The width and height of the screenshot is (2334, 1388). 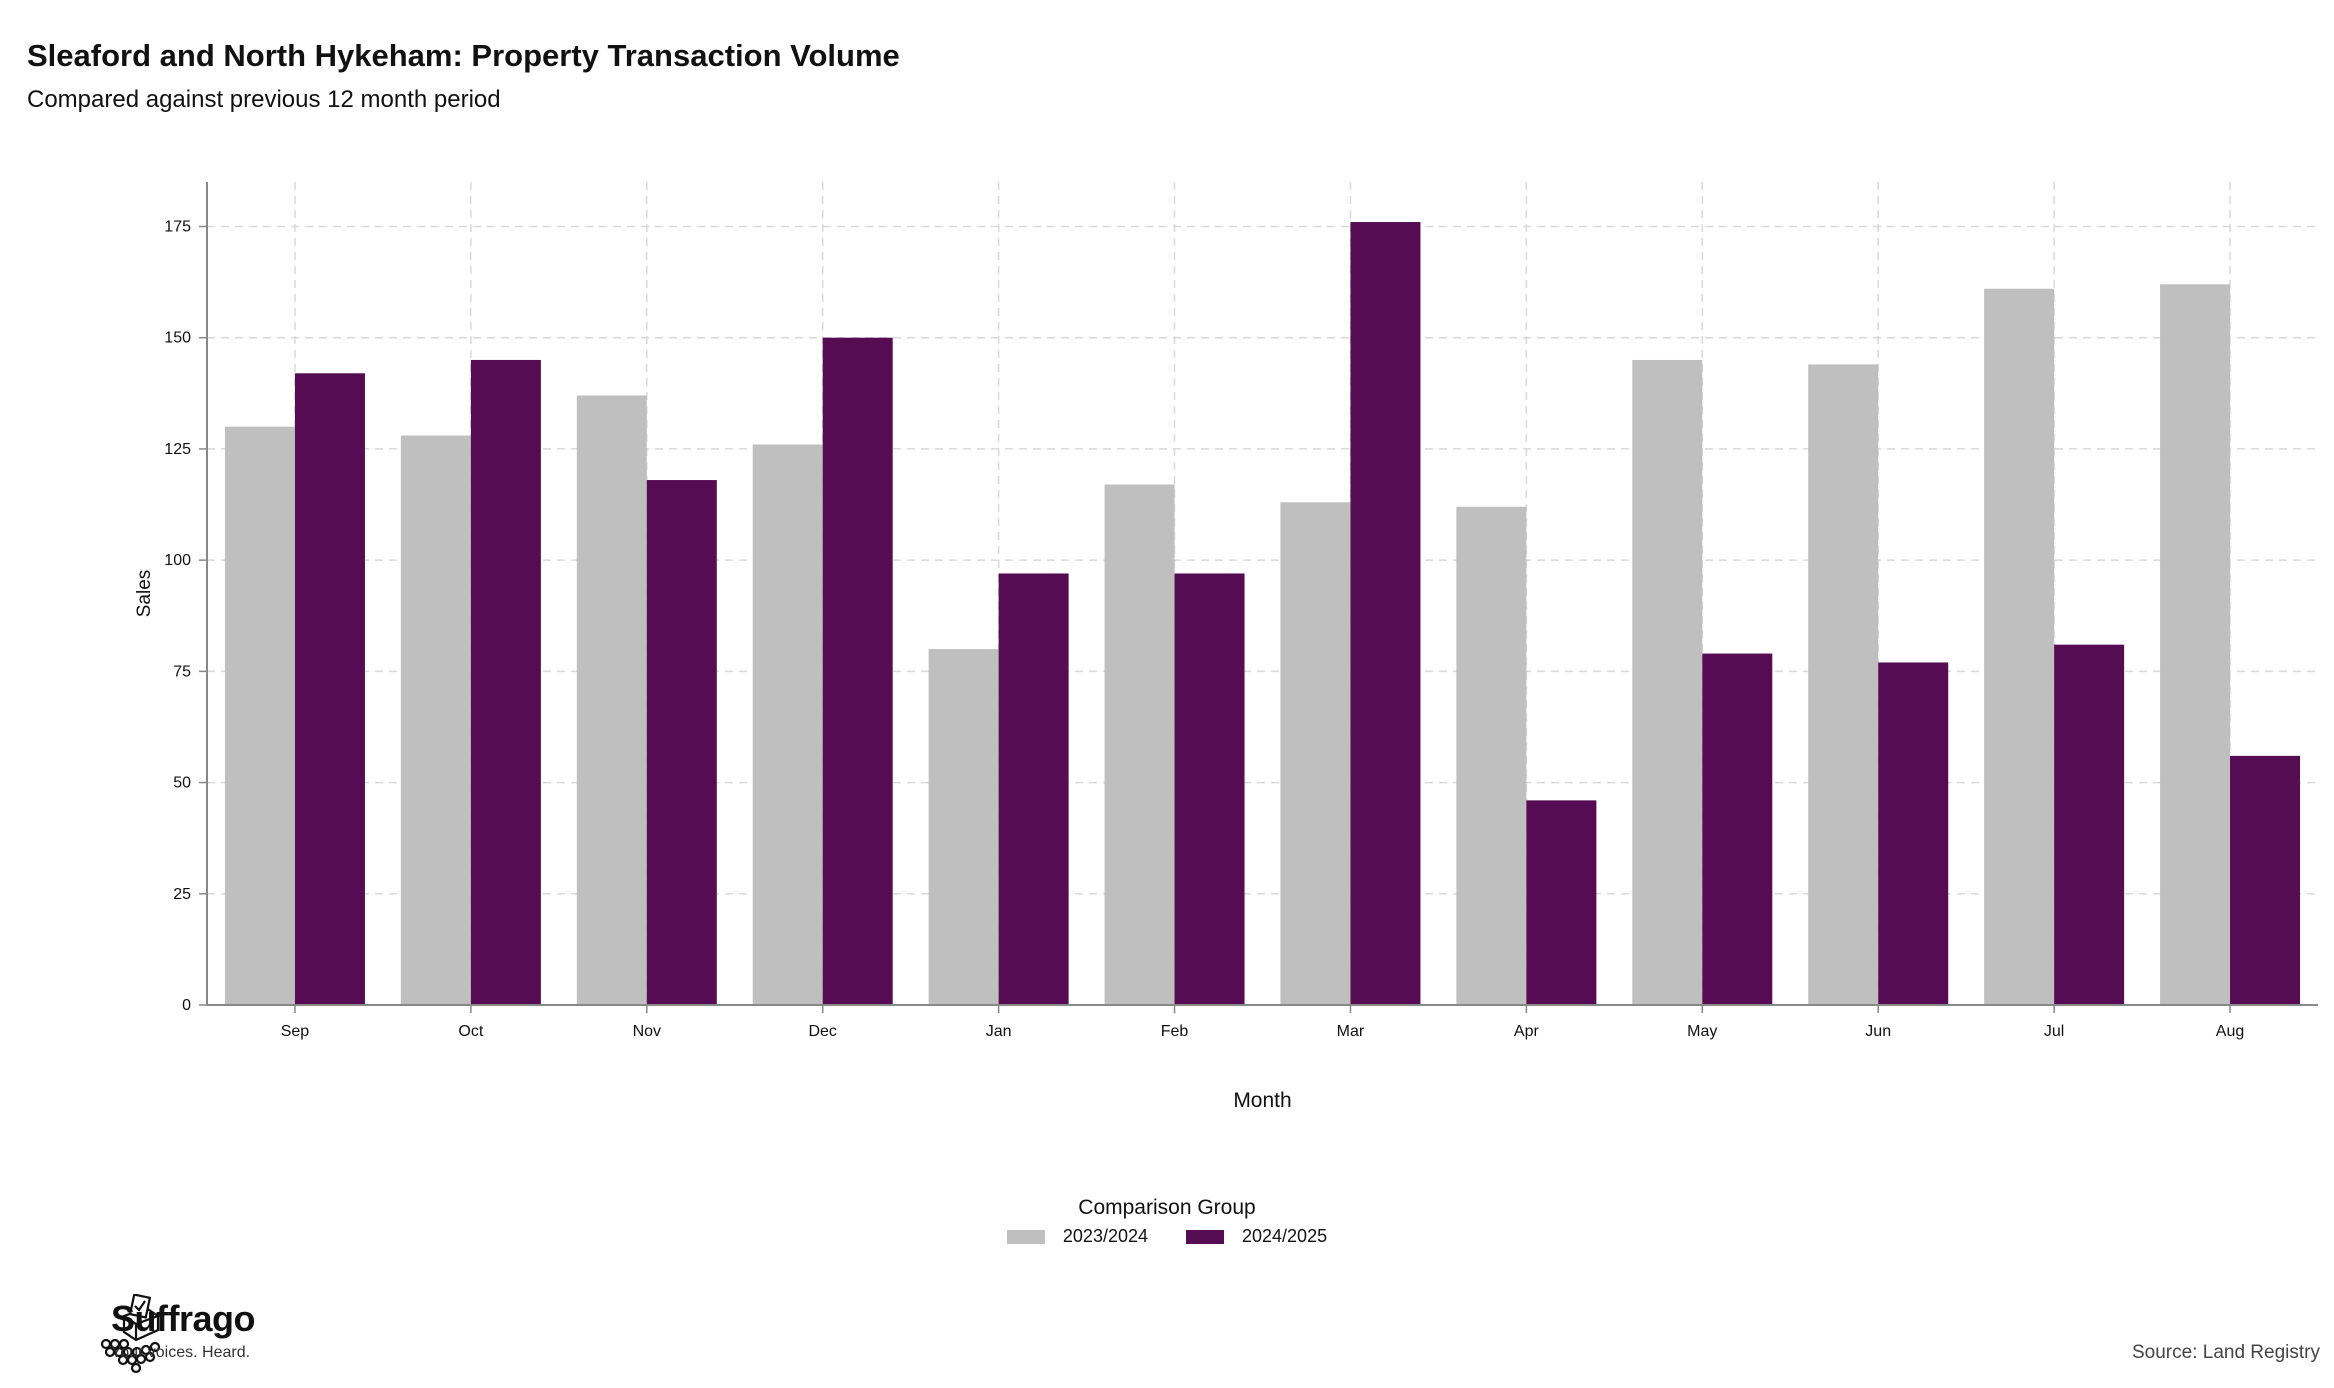 I want to click on legend-swatch-2023-2024, so click(x=1025, y=1236).